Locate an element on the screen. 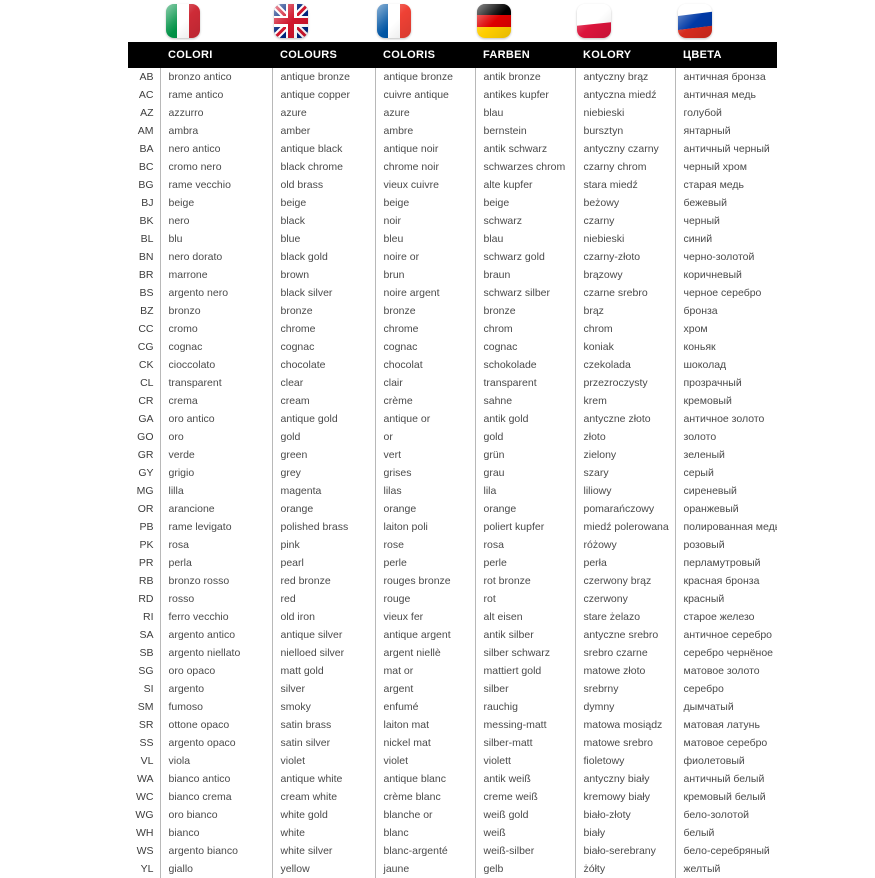 This screenshot has width=875, height=878. cell-polish: liliowy is located at coordinates (624, 491).